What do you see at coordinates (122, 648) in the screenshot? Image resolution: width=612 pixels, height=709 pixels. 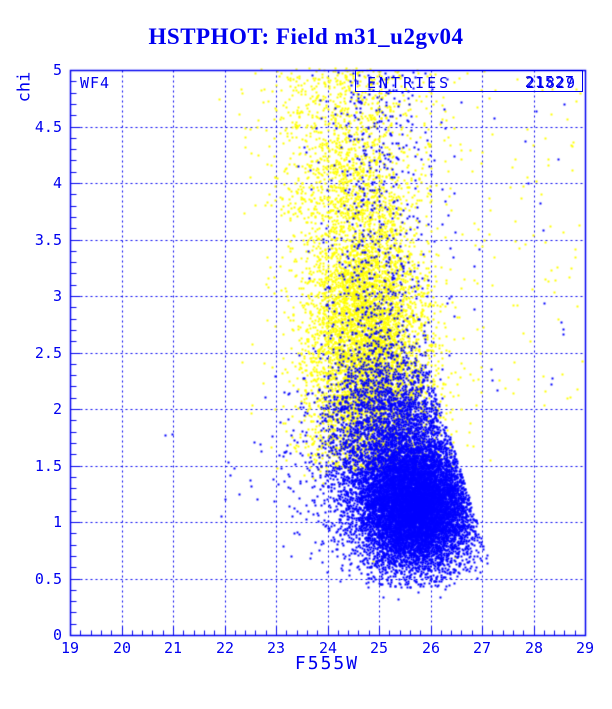 I see `x-tick-label: 20` at bounding box center [122, 648].